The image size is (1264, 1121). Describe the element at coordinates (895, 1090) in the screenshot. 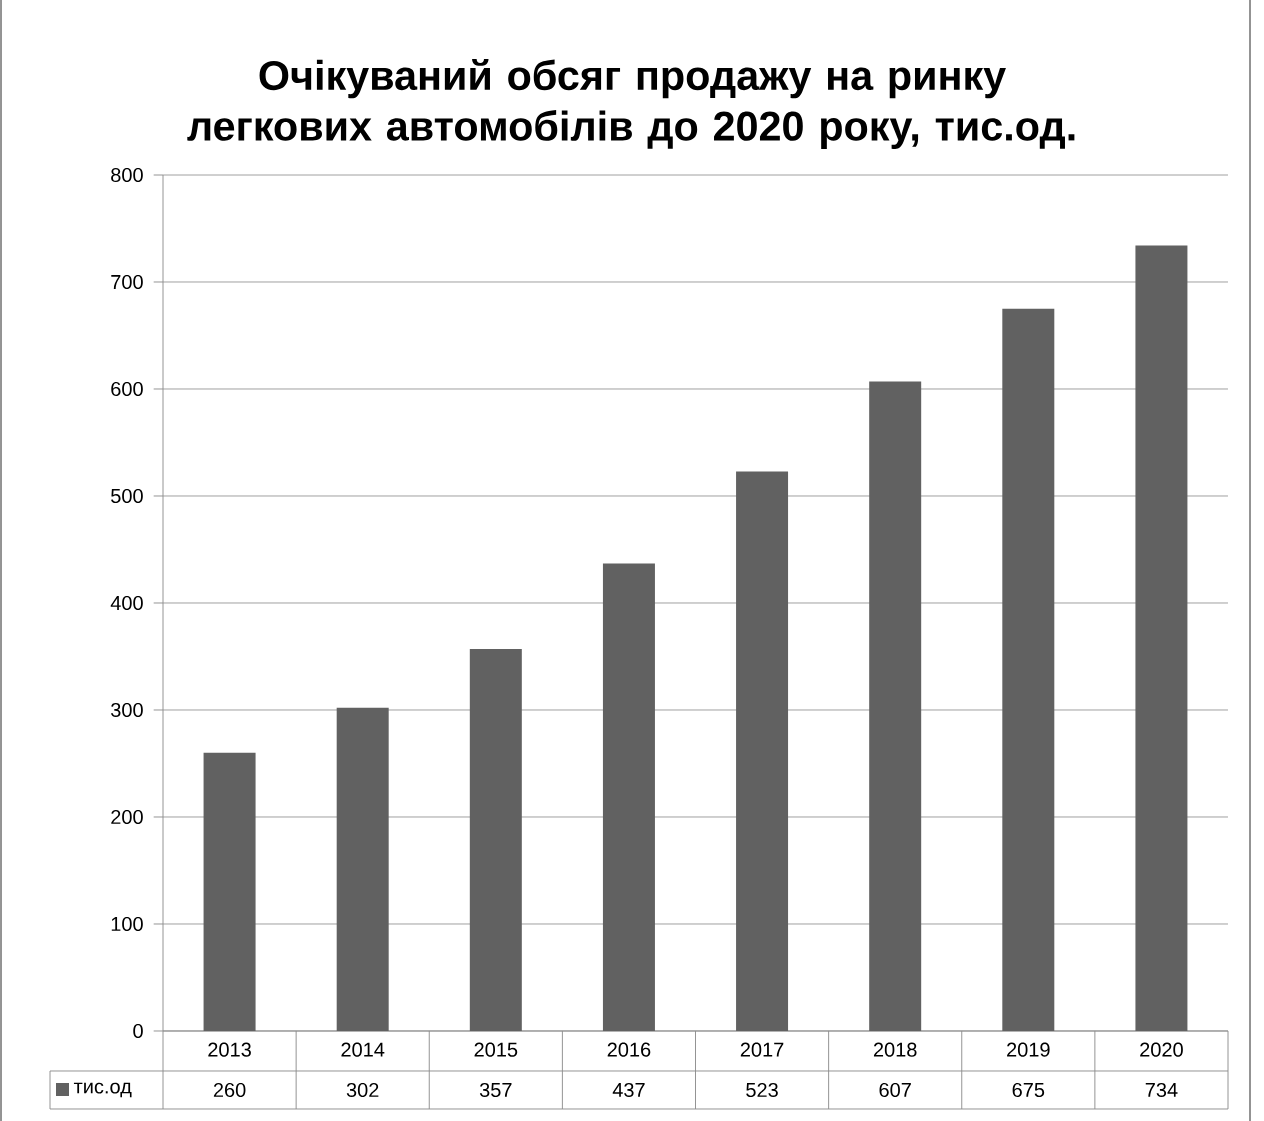

I see `data-label: 607` at that location.